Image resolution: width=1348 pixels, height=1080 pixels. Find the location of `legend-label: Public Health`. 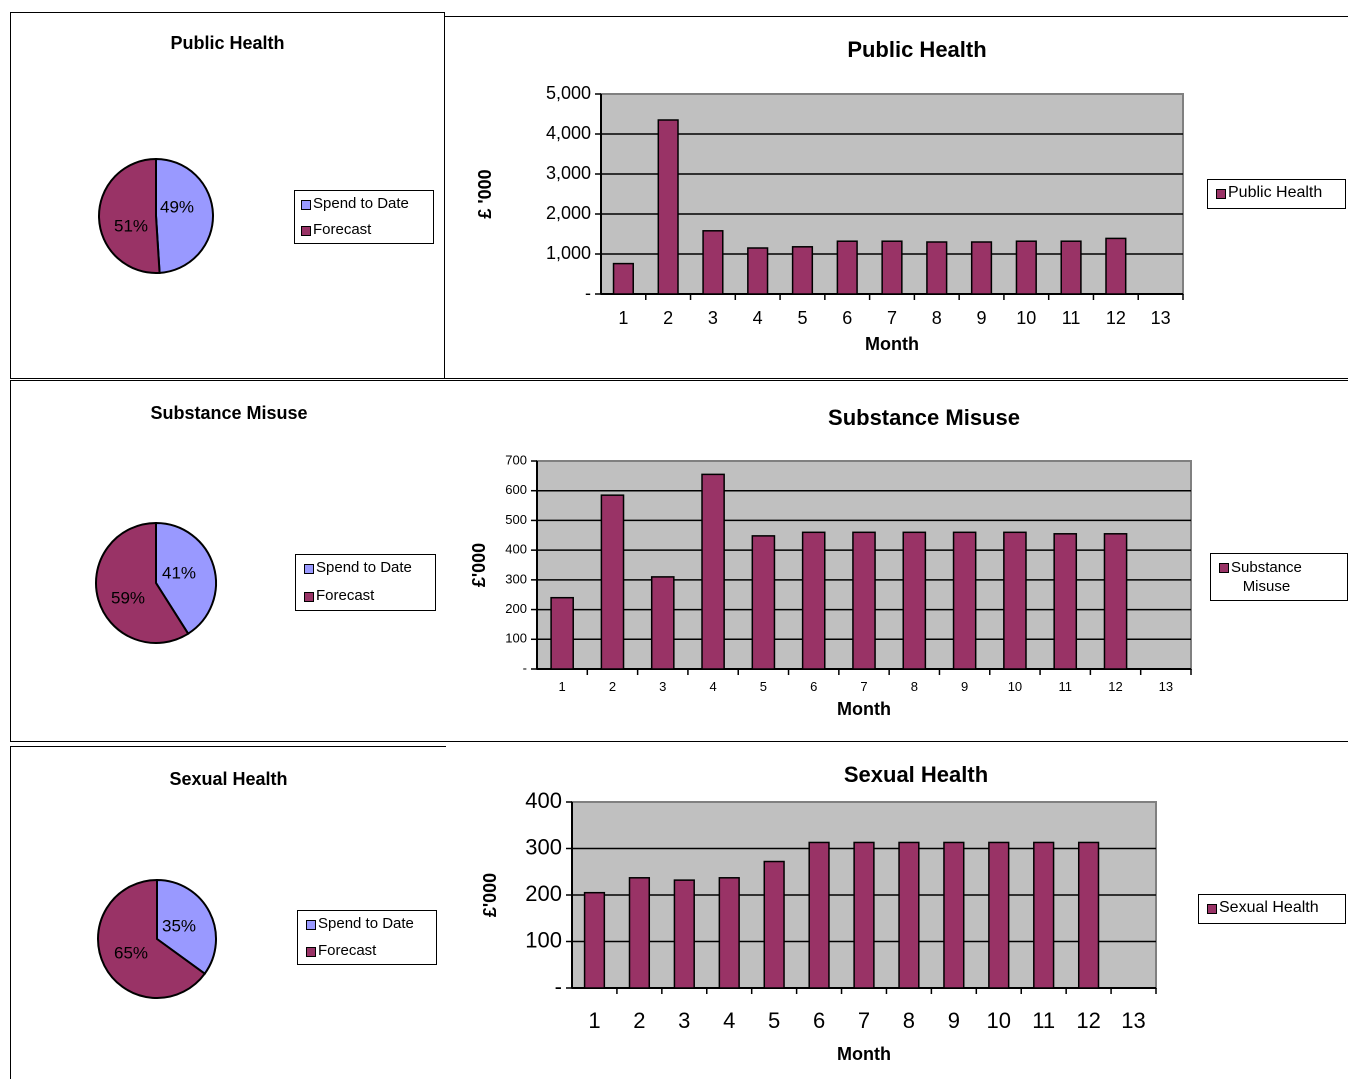

legend-label: Public Health is located at coordinates (1275, 192).